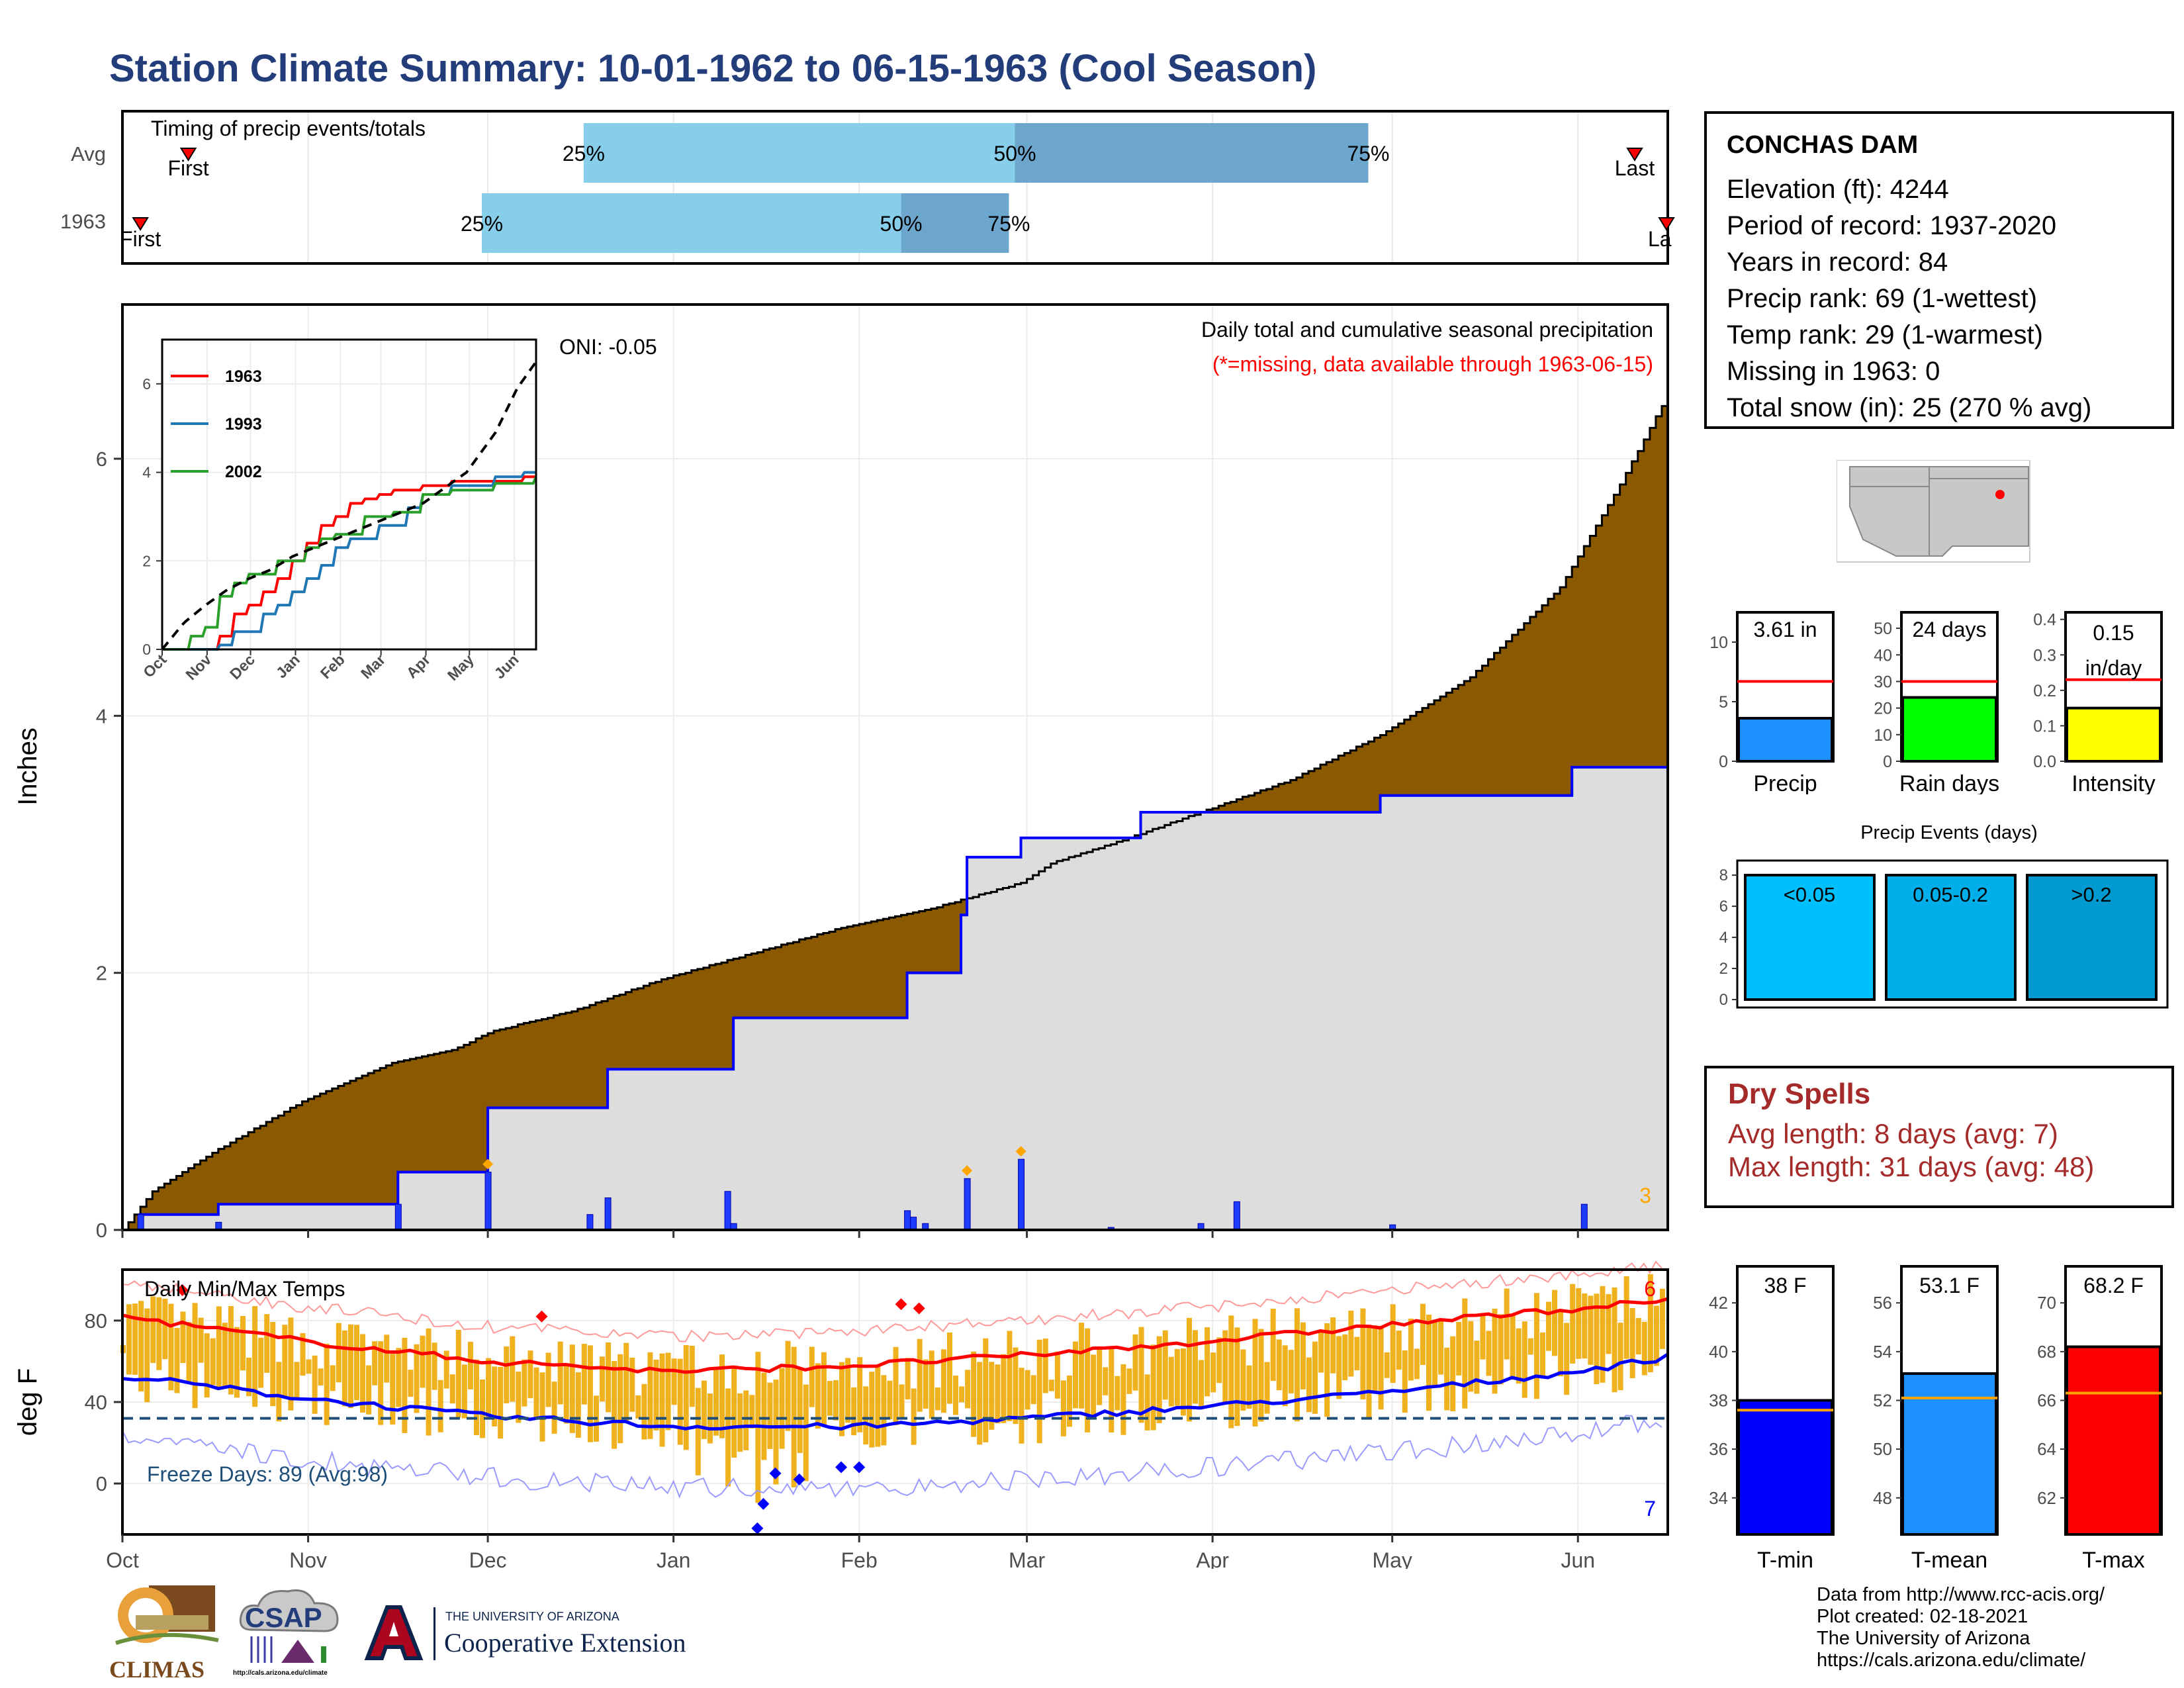 Image resolution: width=2184 pixels, height=1688 pixels. Describe the element at coordinates (1718, 1352) in the screenshot. I see `temp-bar-tick-label: 40` at that location.